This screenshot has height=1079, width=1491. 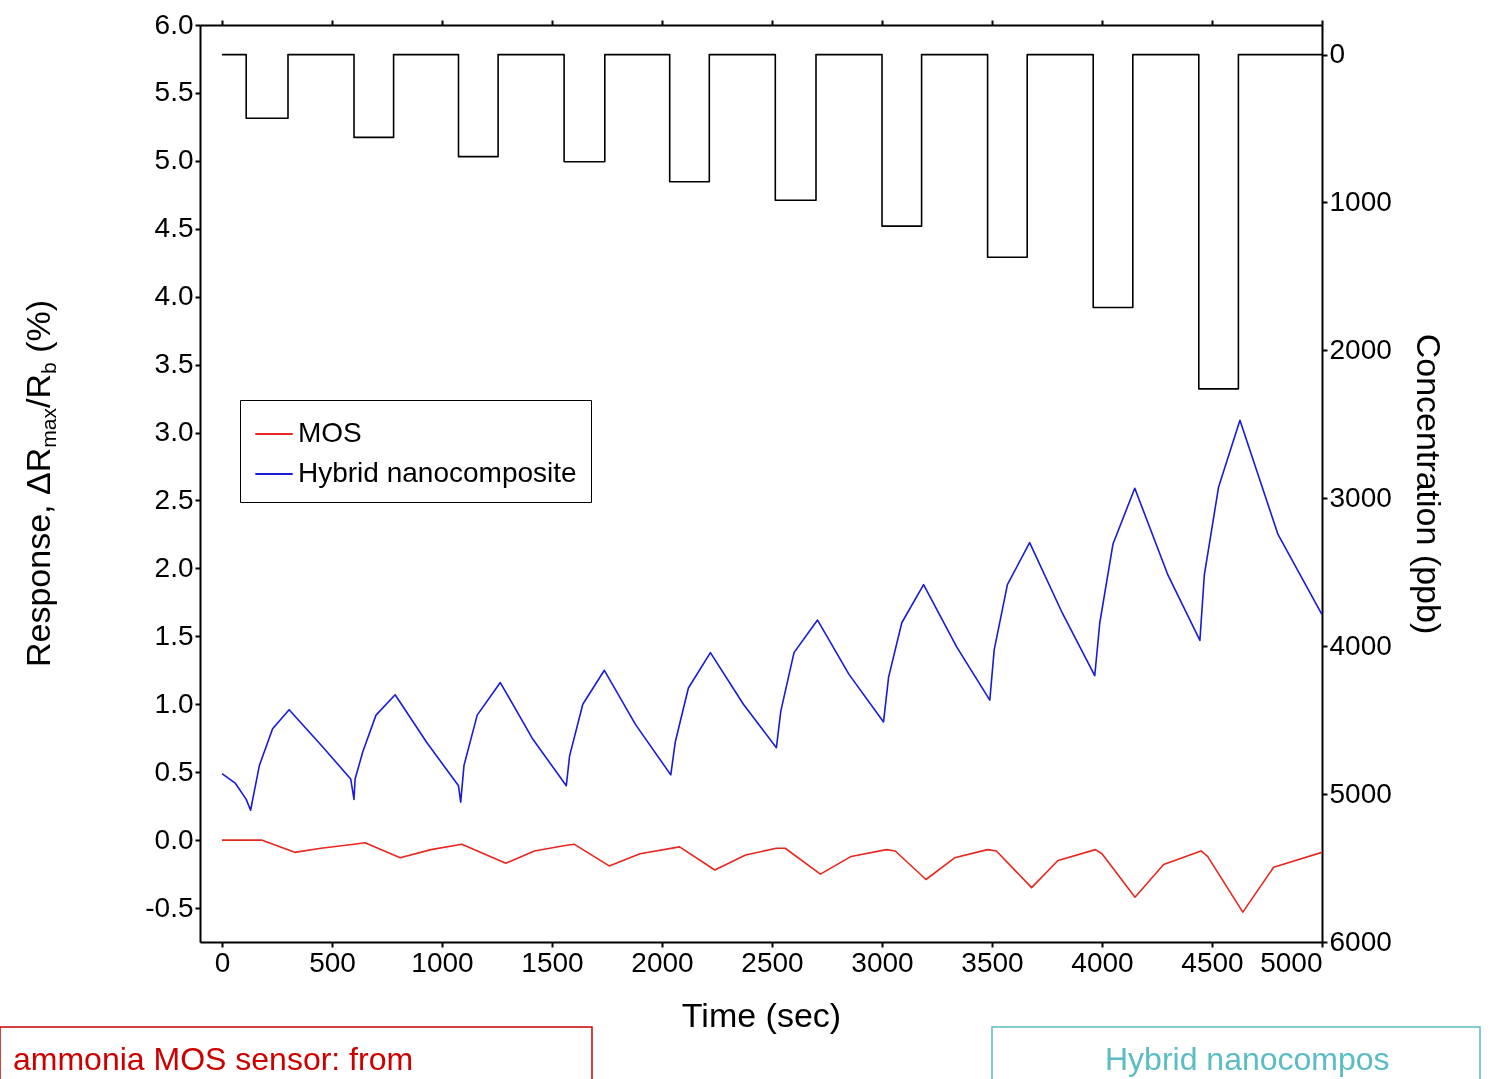 What do you see at coordinates (1360, 497) in the screenshot?
I see `y2-tick-label: 3000` at bounding box center [1360, 497].